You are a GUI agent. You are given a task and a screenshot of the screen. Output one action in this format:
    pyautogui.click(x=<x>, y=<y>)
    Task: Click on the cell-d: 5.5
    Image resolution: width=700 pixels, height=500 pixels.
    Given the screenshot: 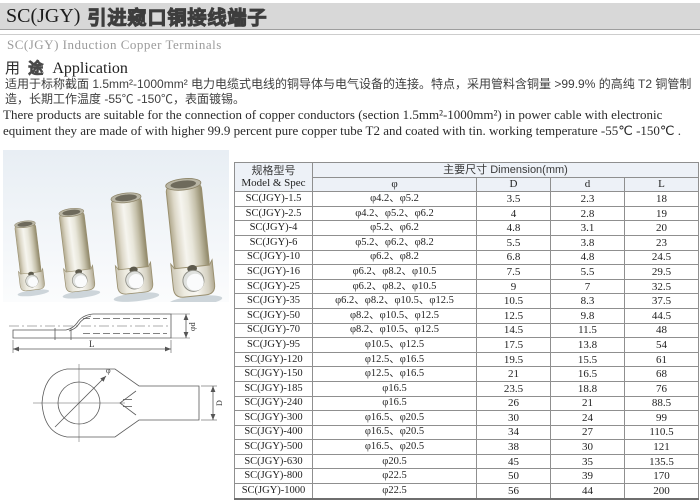 What is the action you would take?
    pyautogui.click(x=587, y=272)
    